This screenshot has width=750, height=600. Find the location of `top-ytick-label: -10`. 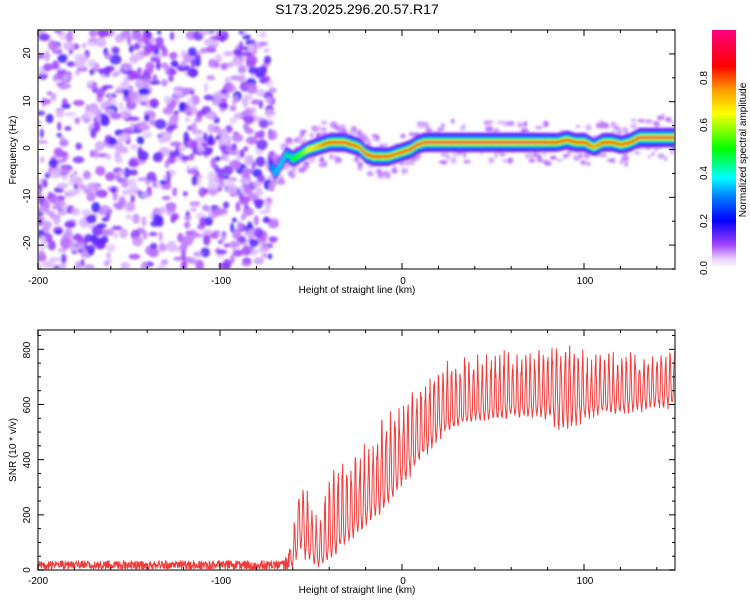

top-ytick-label: -10 is located at coordinates (27, 195).